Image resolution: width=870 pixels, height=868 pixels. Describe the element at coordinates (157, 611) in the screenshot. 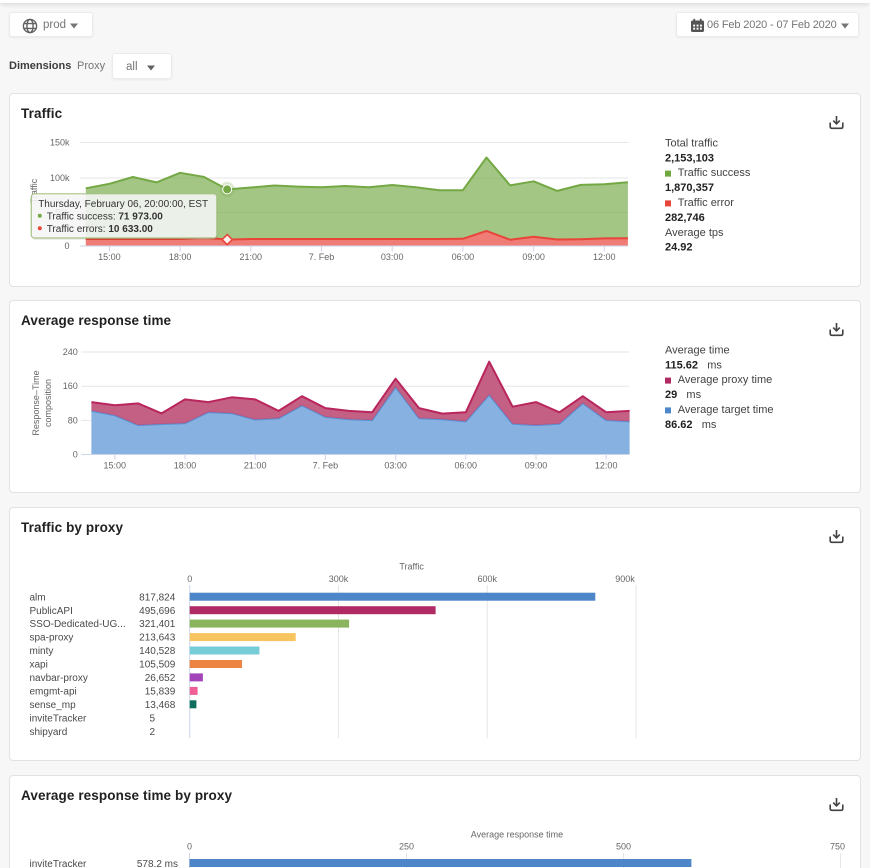

I see `svg-text: 495,696` at that location.